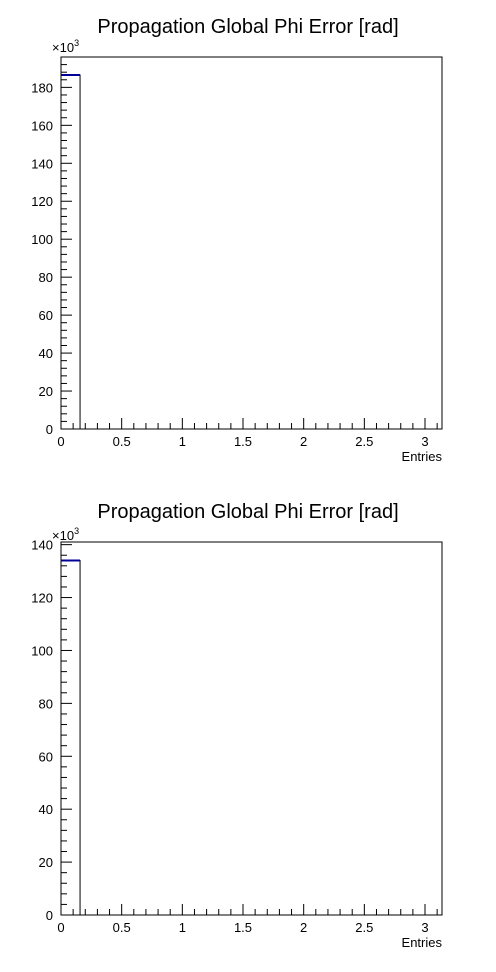  I want to click on y-tick-label: 160, so click(42, 125).